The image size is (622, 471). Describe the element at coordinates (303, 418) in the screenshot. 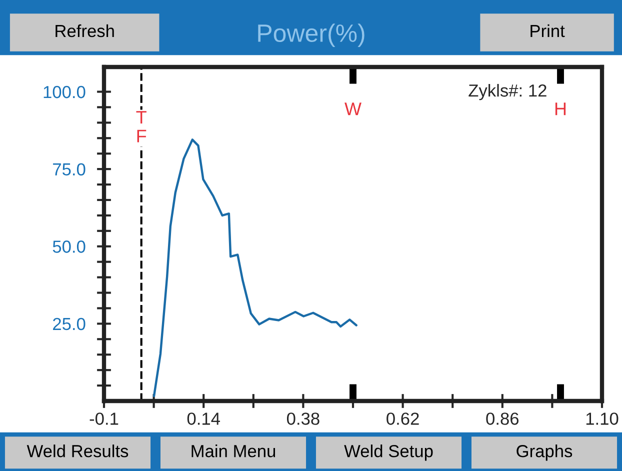

I see `x-tick-label: 0.38` at that location.